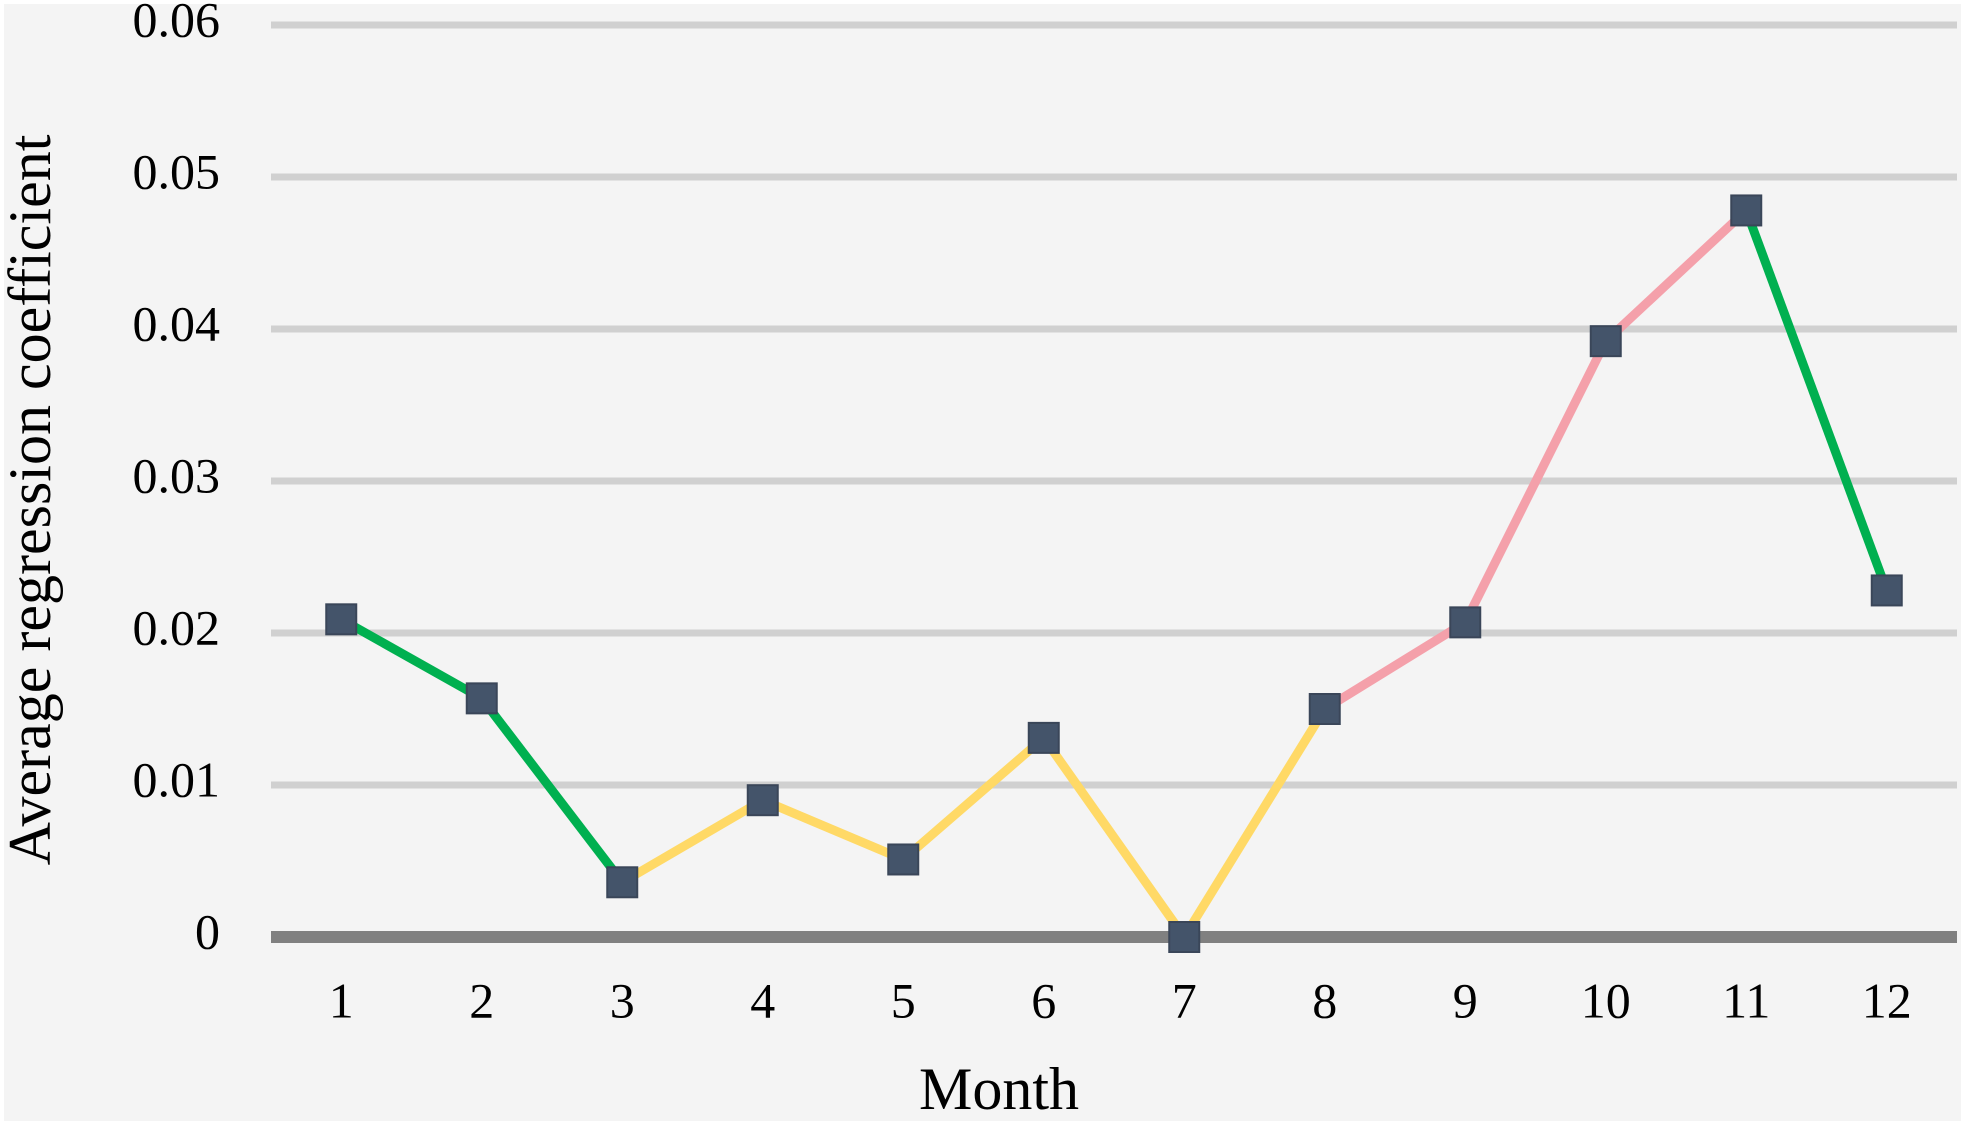  I want to click on x-tick-label: 6, so click(1043, 1000).